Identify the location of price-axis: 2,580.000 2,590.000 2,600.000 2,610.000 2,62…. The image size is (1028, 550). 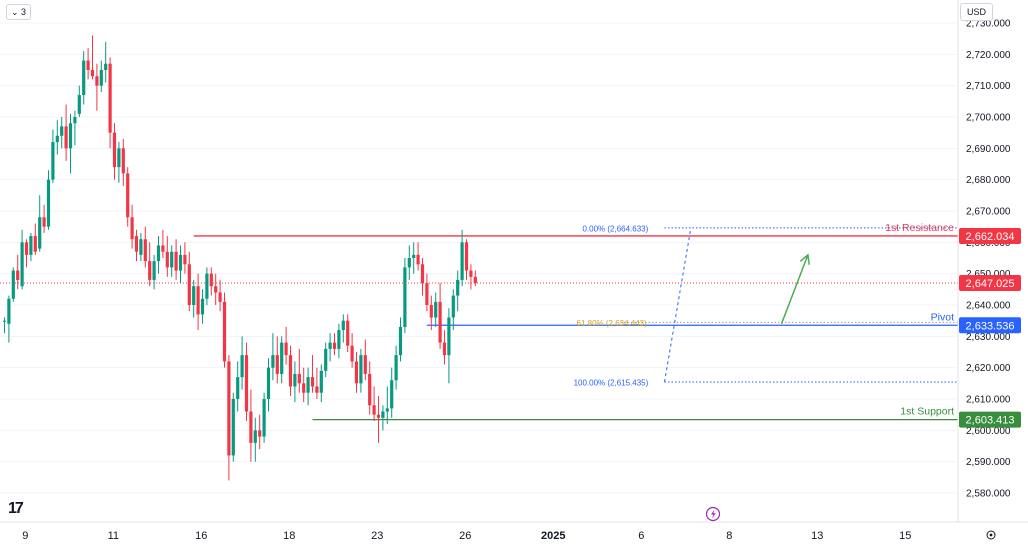
(988, 259).